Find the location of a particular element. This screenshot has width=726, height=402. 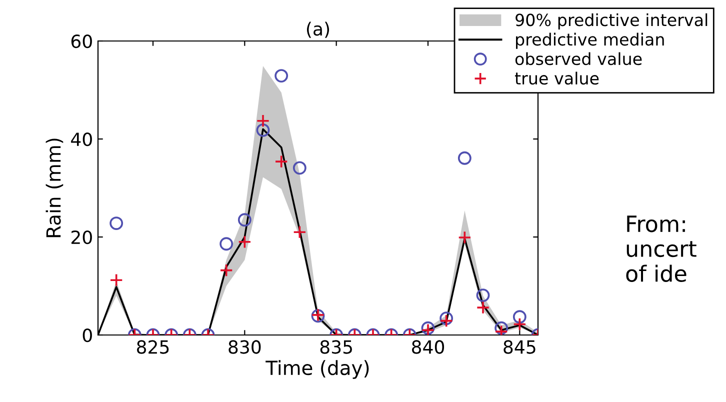

chart-title: (a) is located at coordinates (318, 30).